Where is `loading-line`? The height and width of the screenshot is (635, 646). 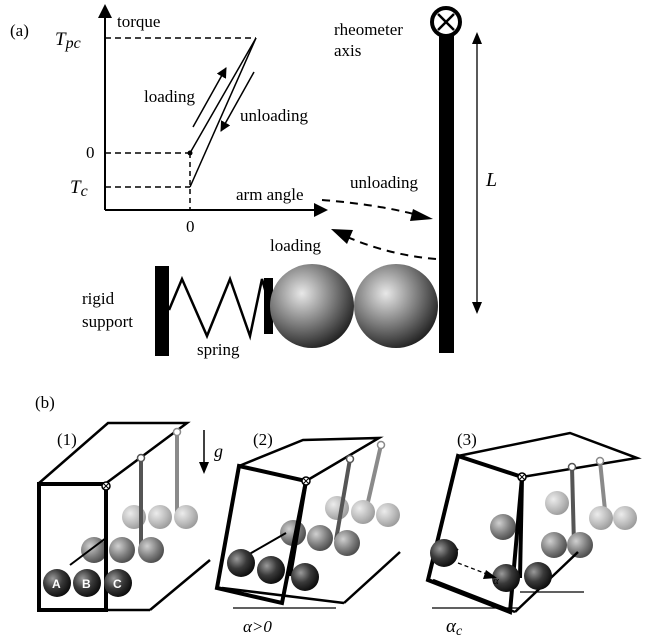 loading-line is located at coordinates (223, 95).